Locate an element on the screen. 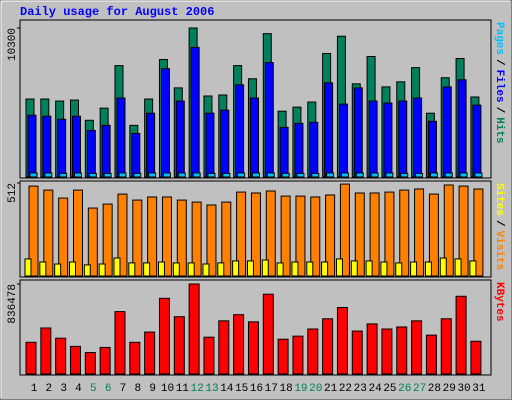  x-tick-label: 10 is located at coordinates (167, 389).